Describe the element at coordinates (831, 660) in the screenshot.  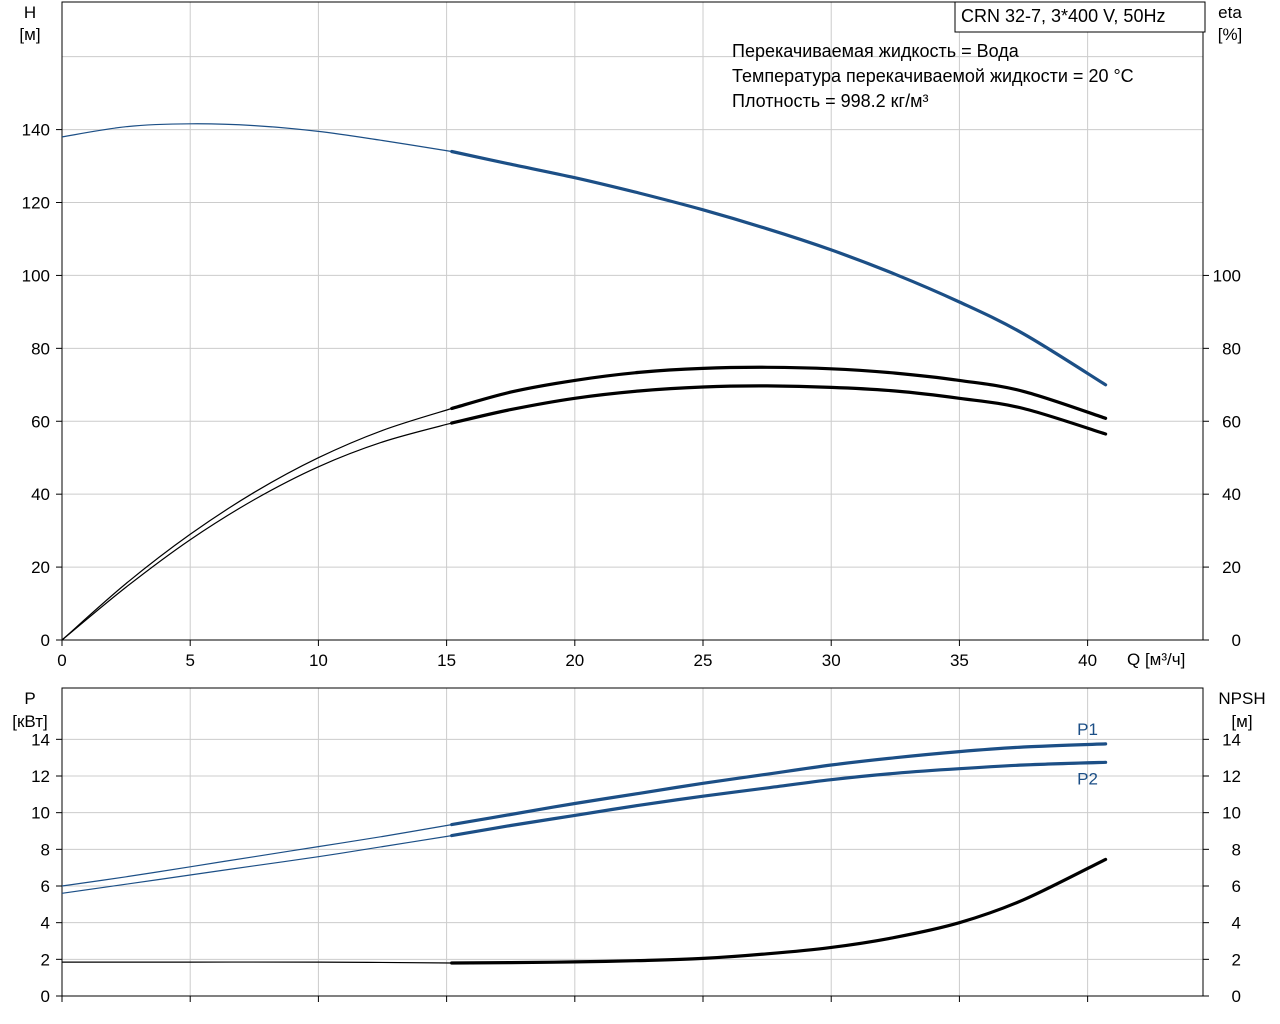
I see `x-tick-label: 30` at that location.